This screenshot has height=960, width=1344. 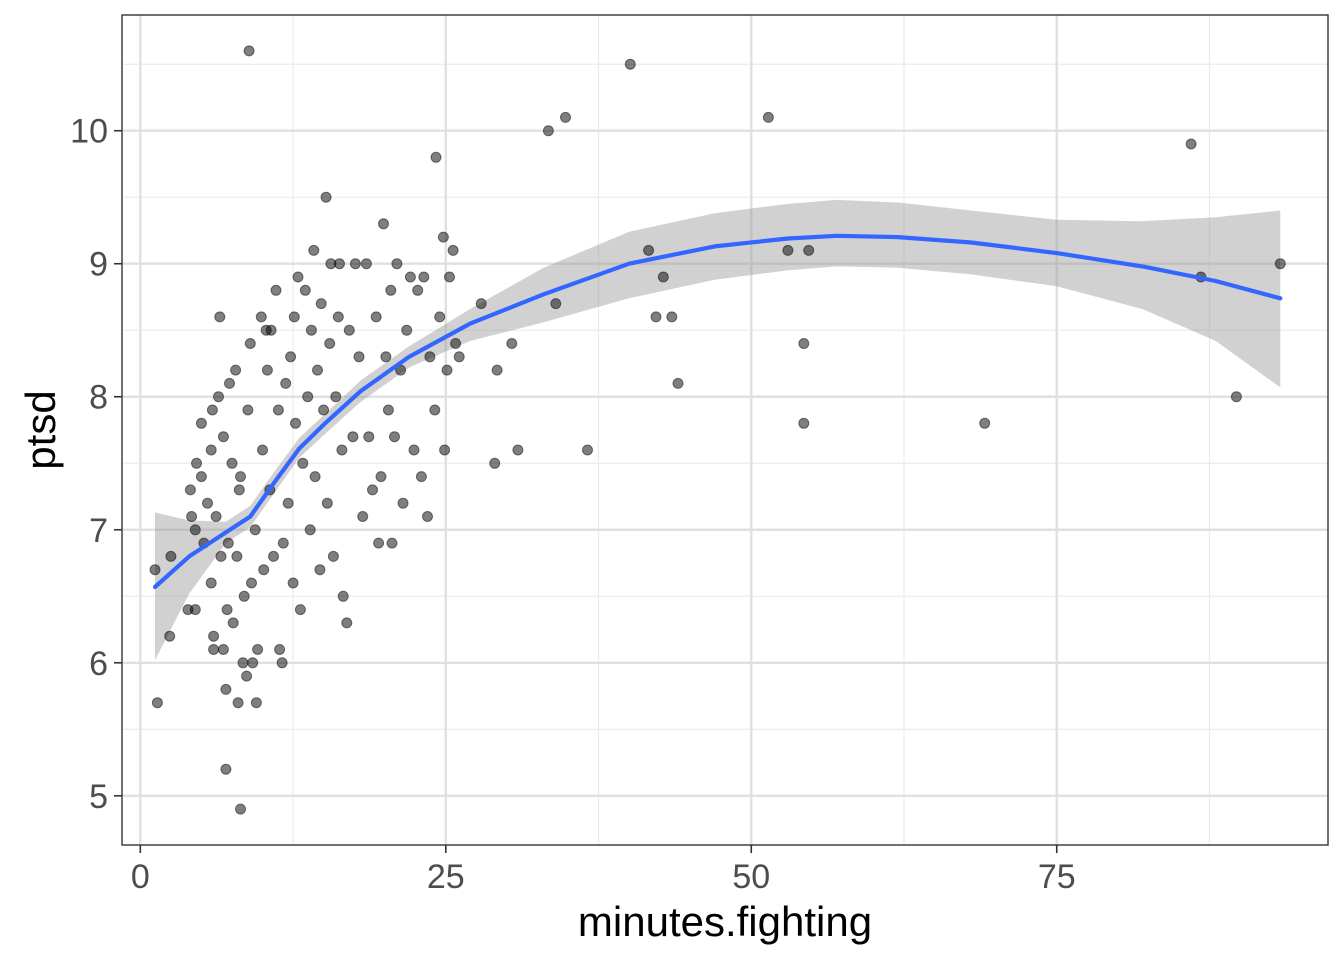 What do you see at coordinates (98, 398) in the screenshot?
I see `y-tick-label: 8` at bounding box center [98, 398].